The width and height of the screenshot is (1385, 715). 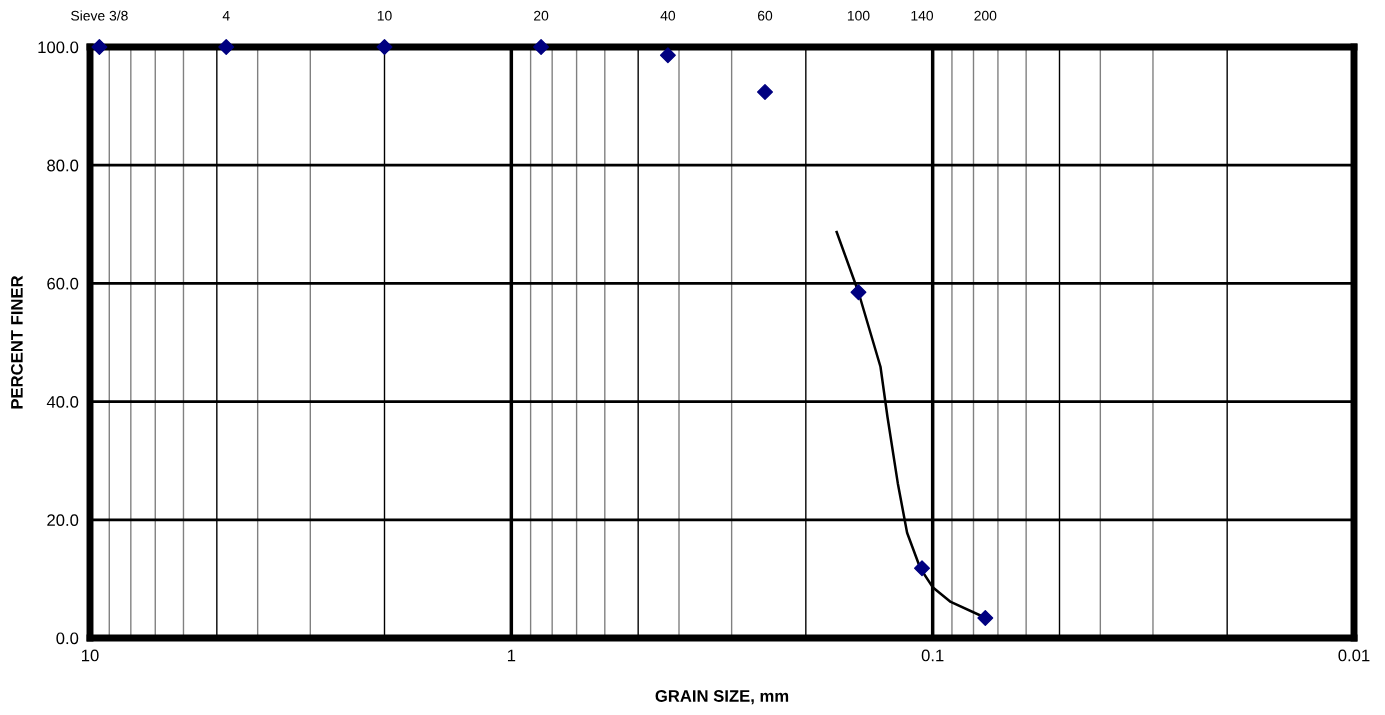 What do you see at coordinates (1354, 655) in the screenshot?
I see `x-tick-label: 0.01` at bounding box center [1354, 655].